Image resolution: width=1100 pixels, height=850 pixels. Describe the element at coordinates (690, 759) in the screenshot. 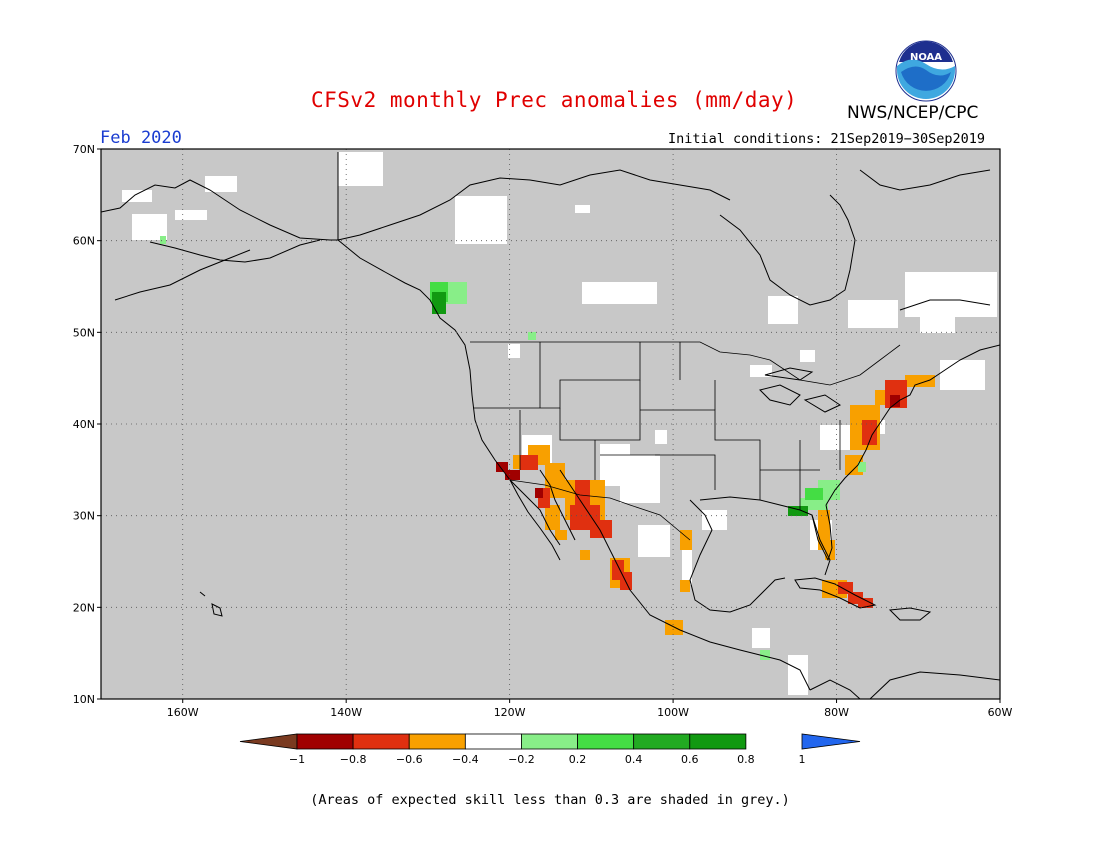

I see `colorbar-tick-label: 0.6` at that location.